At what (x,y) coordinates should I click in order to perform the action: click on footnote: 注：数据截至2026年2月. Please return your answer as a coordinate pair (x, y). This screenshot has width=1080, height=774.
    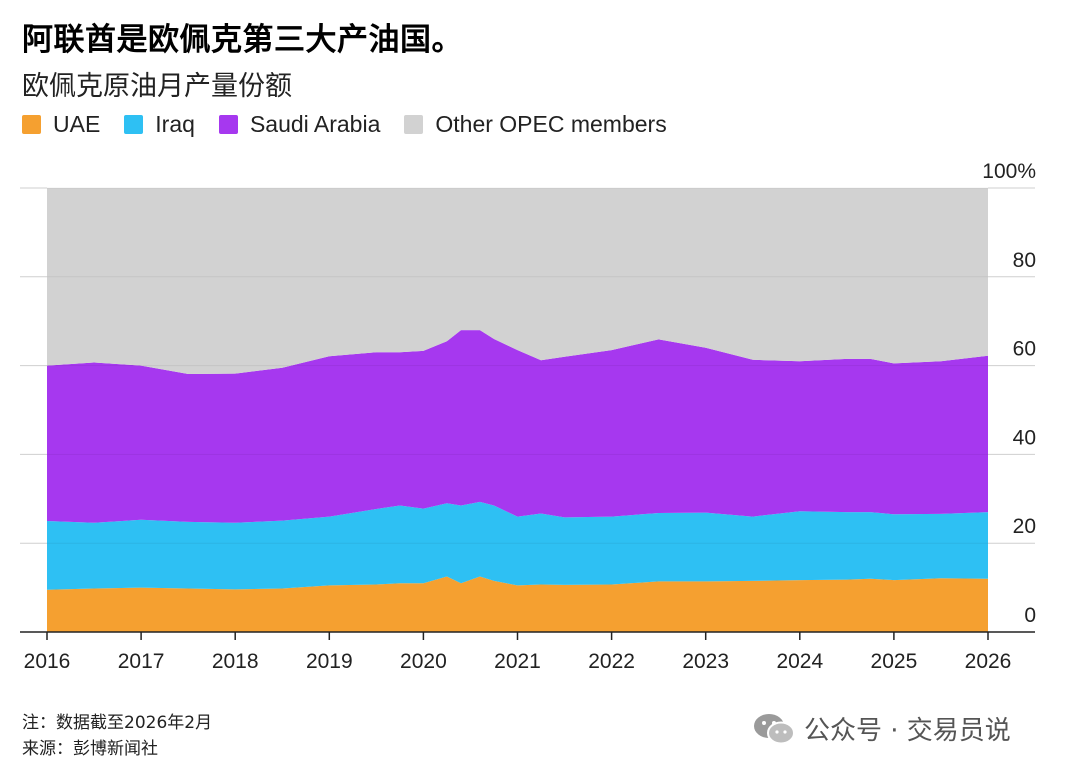
    Looking at the image, I should click on (117, 723).